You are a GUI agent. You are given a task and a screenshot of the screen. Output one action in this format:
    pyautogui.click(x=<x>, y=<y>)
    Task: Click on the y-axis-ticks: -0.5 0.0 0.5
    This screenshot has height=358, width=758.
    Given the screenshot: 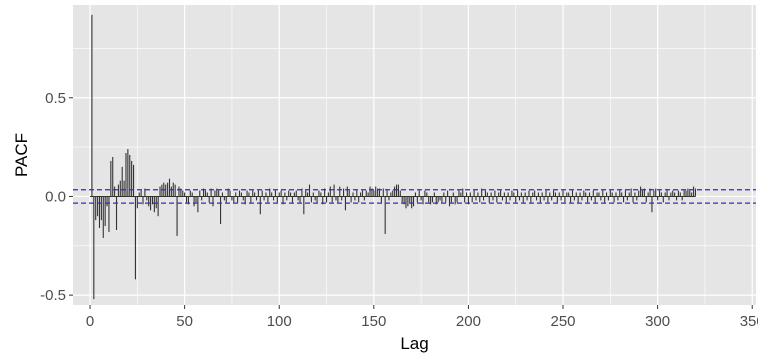 What is the action you would take?
    pyautogui.click(x=56, y=197)
    